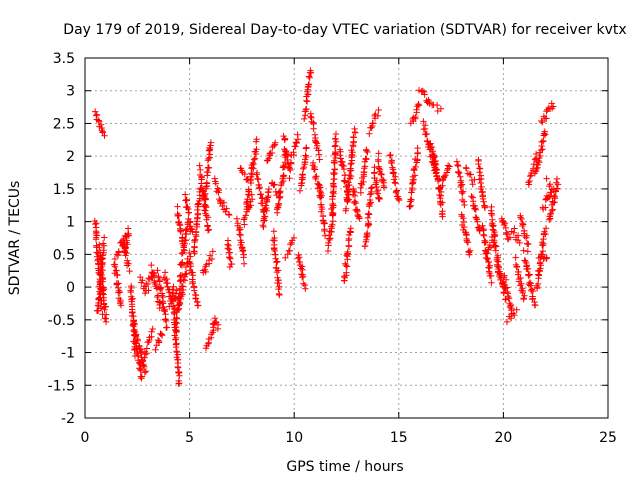  I want to click on x-tick-label: 5, so click(189, 438).